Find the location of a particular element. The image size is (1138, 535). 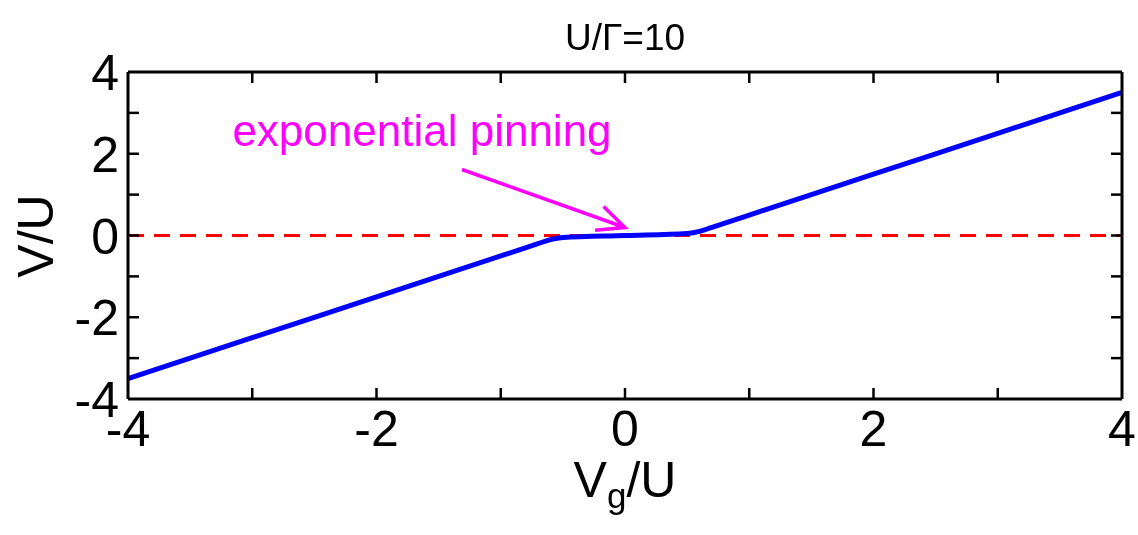

x-tick-label: -2 is located at coordinates (376, 429).